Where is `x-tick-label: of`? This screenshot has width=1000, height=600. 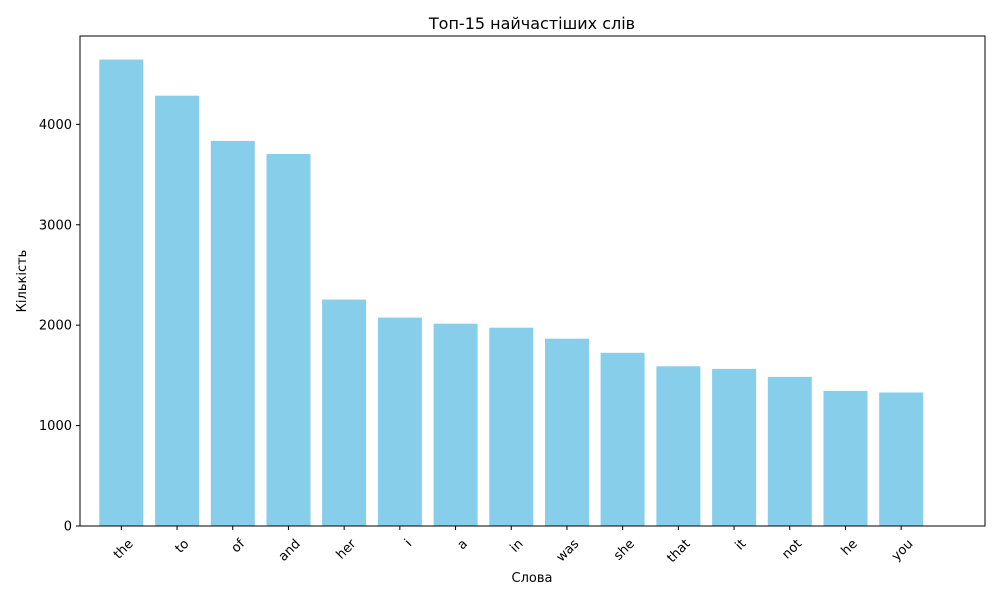
x-tick-label: of is located at coordinates (239, 546).